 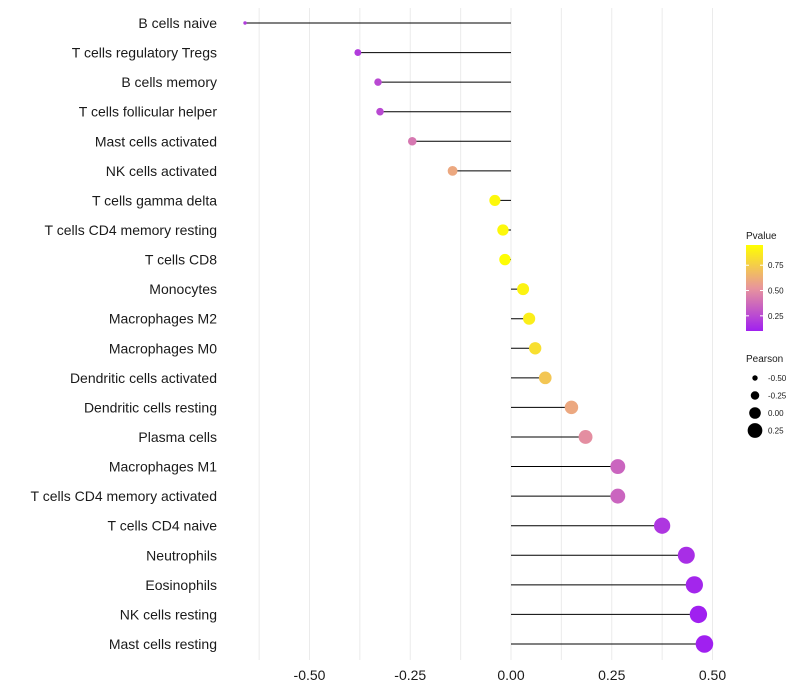 I want to click on x-axis-ticks: -0.50 -0.25 0.00 0.25 0.50, so click(x=510, y=675).